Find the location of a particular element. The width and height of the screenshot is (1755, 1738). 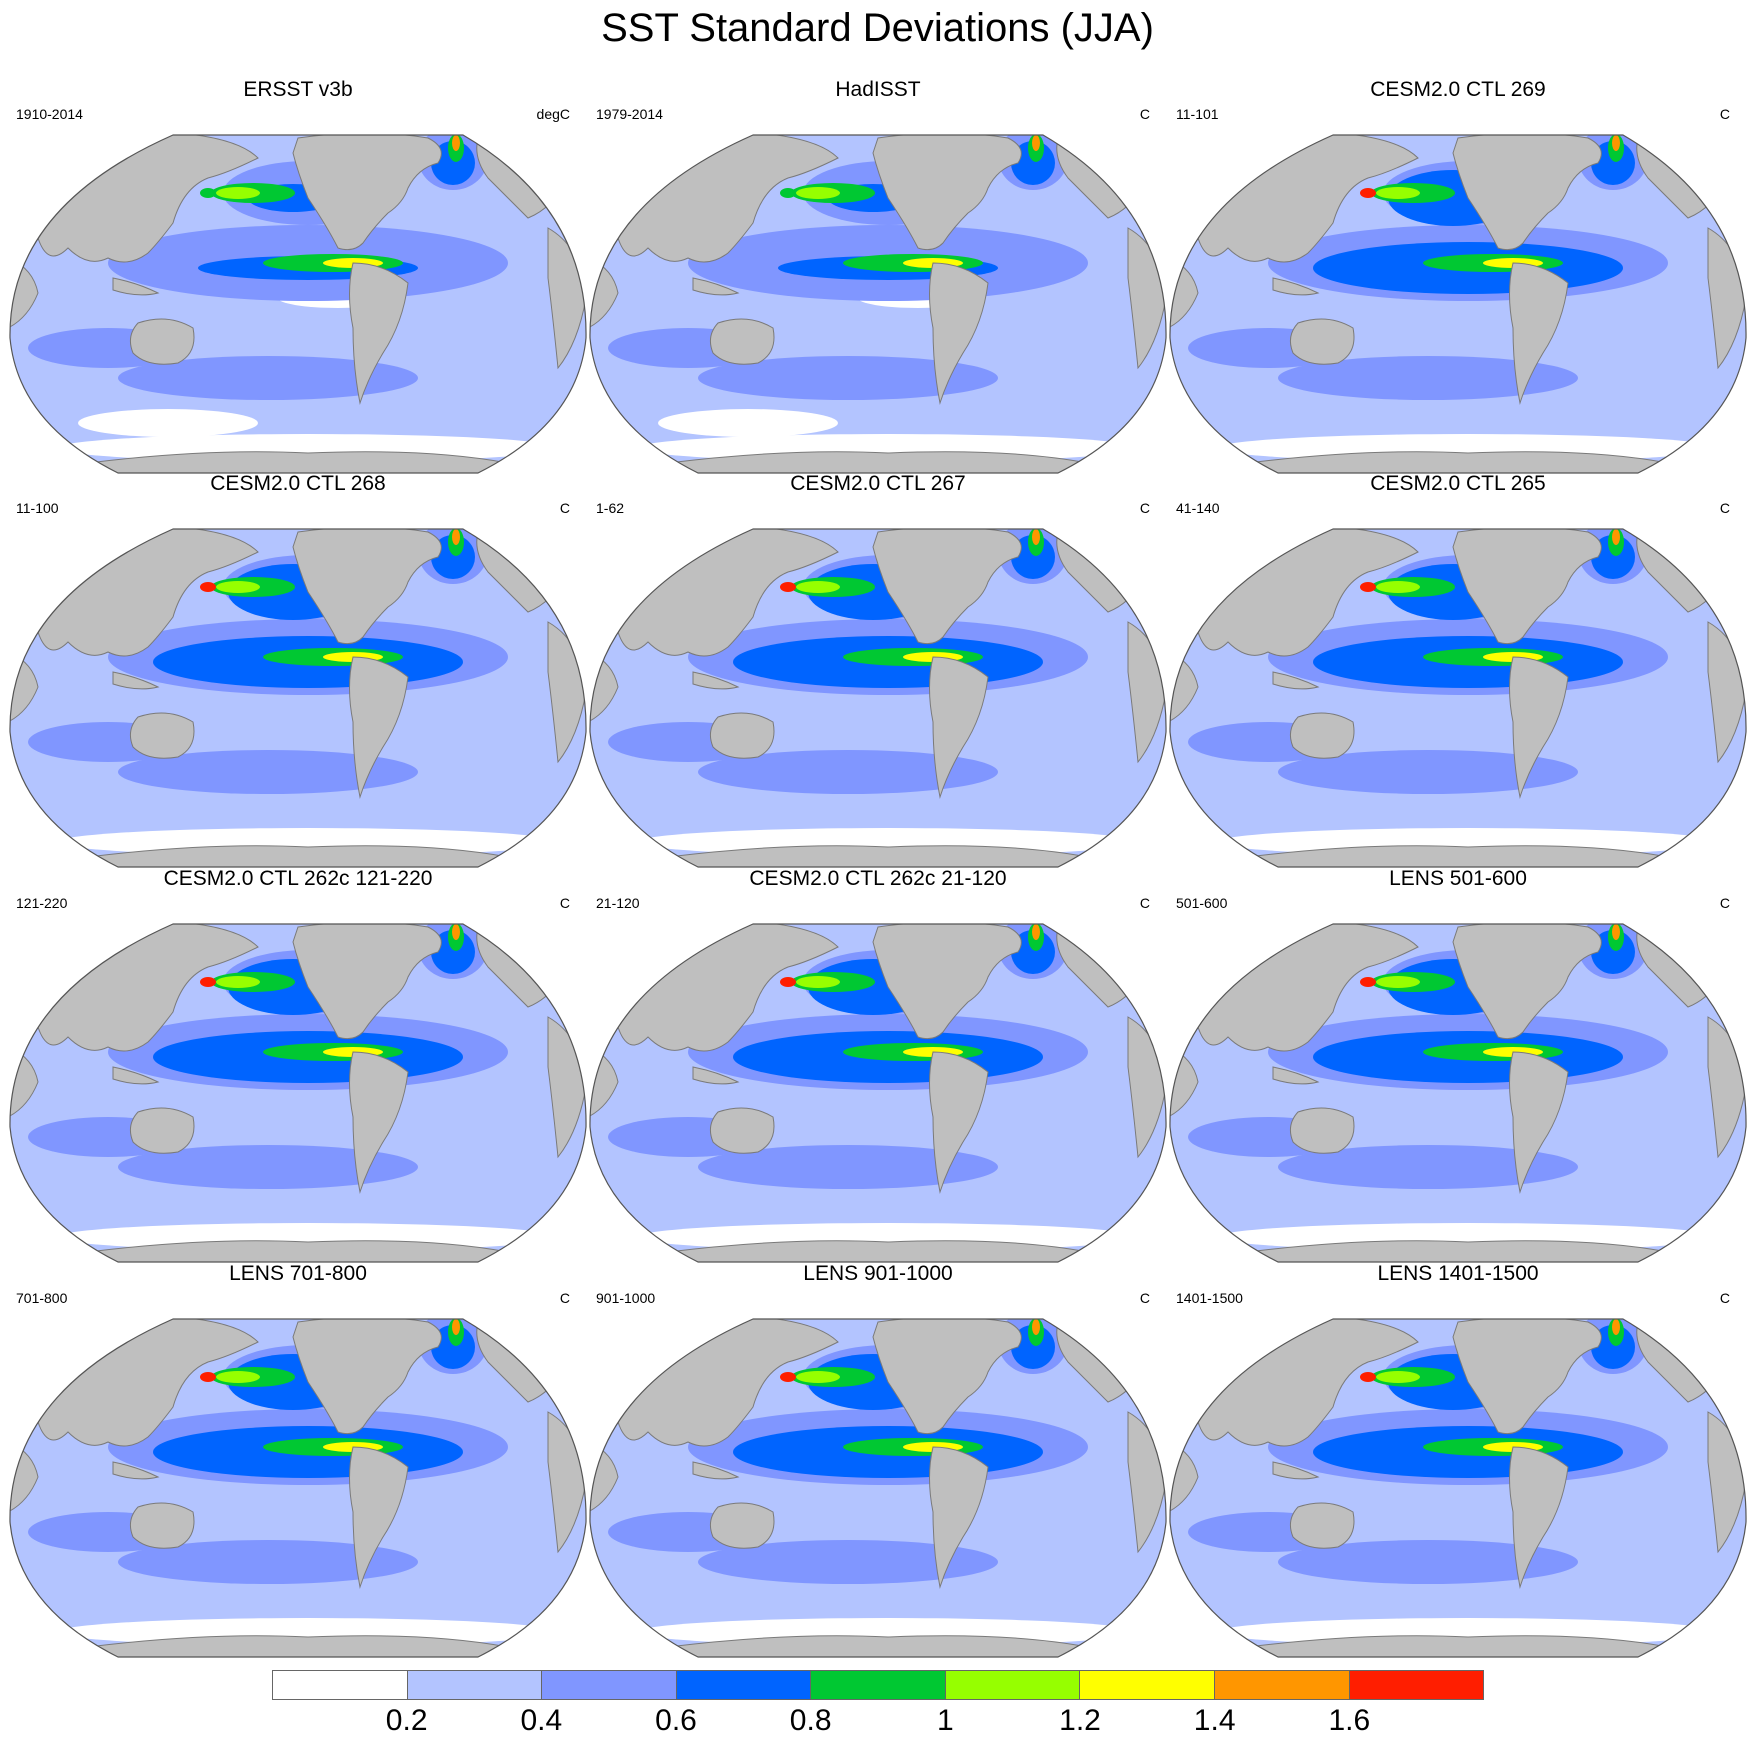

map-panel: CESM2.0 CTL 269 11-101 C is located at coordinates (1458, 276).